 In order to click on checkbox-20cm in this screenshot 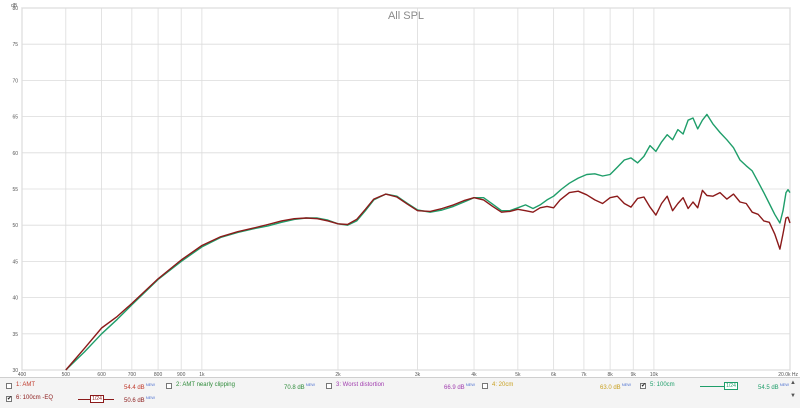, I will do `click(485, 386)`.